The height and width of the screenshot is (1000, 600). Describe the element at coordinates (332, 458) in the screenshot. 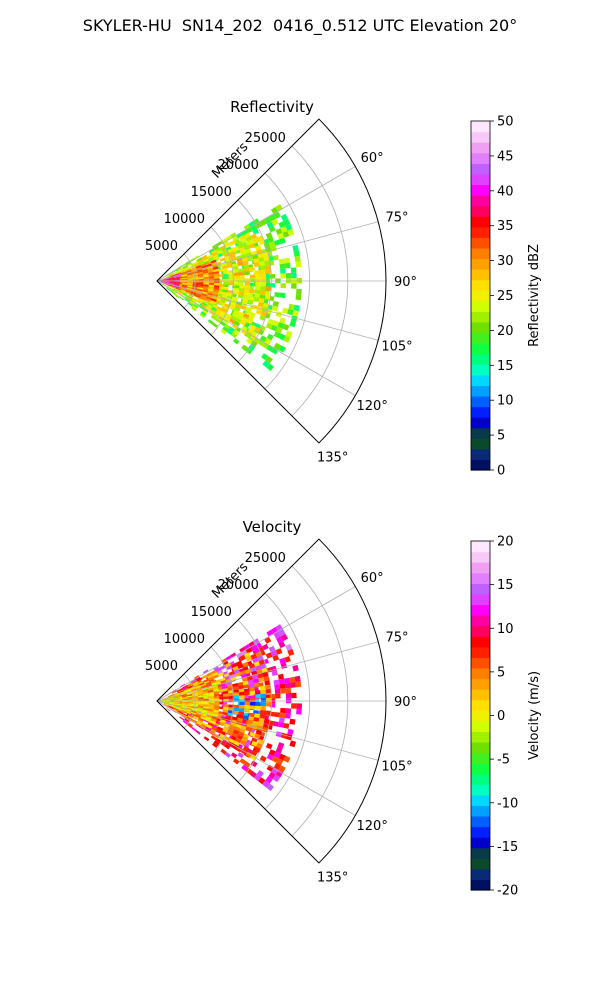

I see `azimuth-tick-label: 135°` at that location.